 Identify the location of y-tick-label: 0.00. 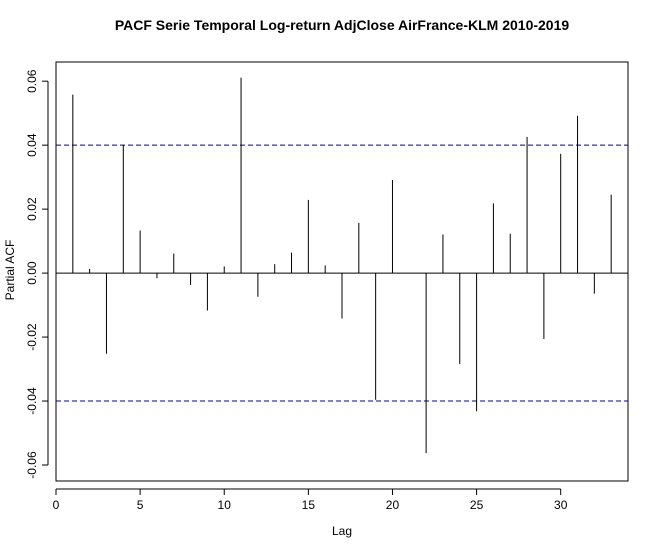
(32, 273).